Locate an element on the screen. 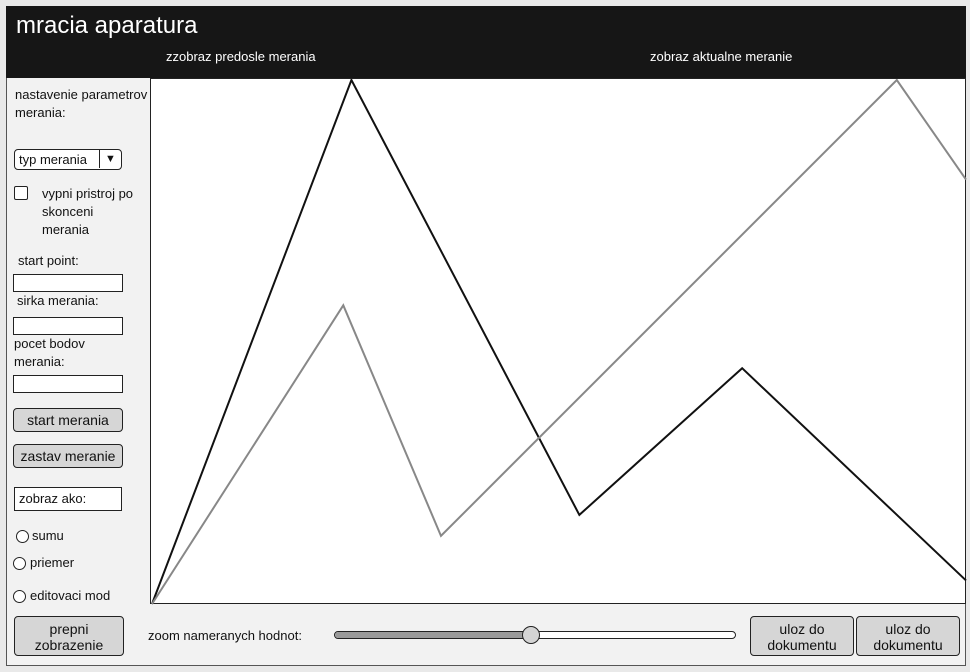 The height and width of the screenshot is (672, 970). radio-priemer-label: priemer is located at coordinates (52, 562).